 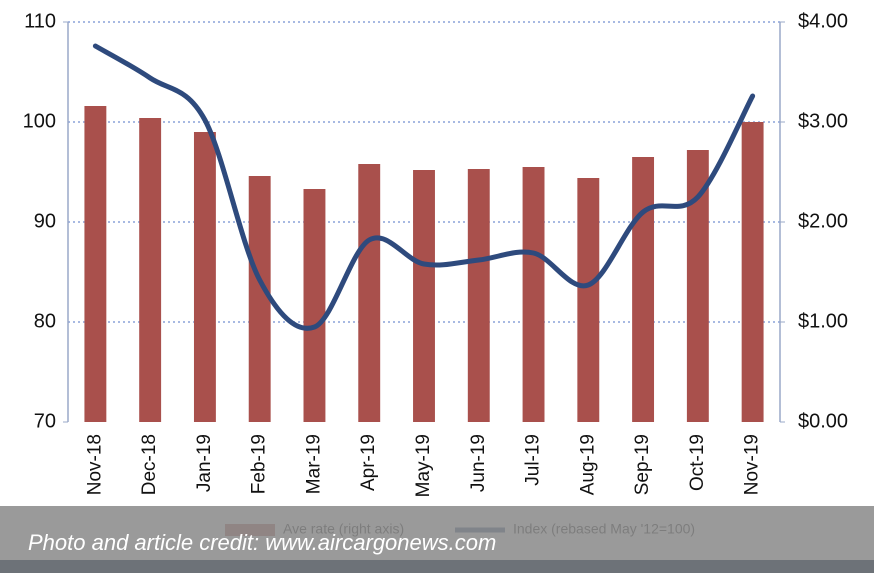 I want to click on x-tick-label: Jun-19, so click(x=478, y=463).